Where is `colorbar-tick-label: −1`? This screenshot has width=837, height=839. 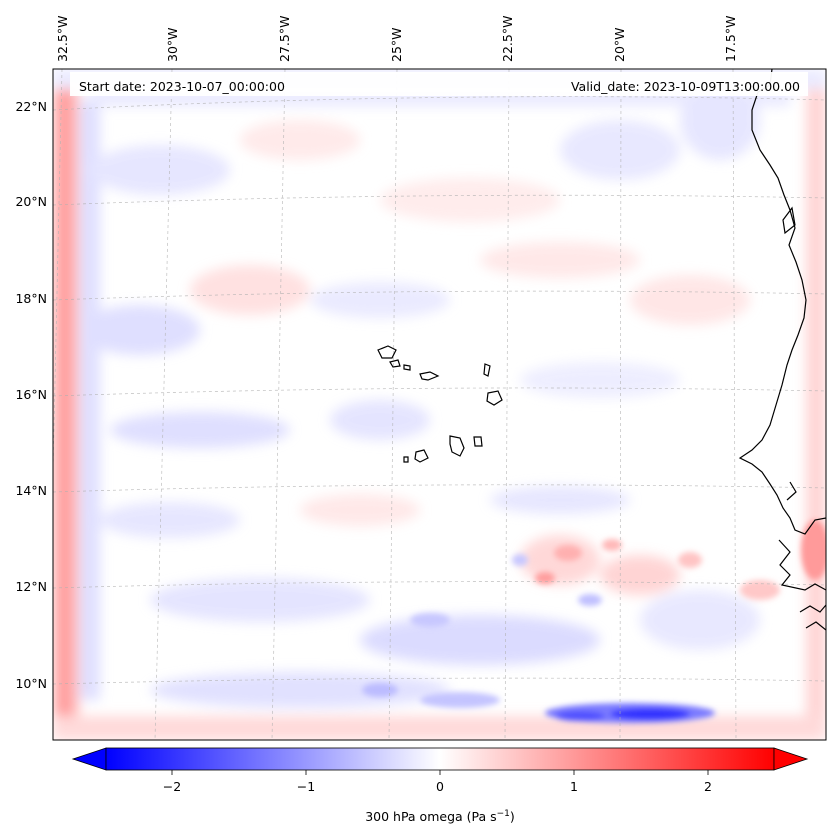
colorbar-tick-label: −1 is located at coordinates (306, 786).